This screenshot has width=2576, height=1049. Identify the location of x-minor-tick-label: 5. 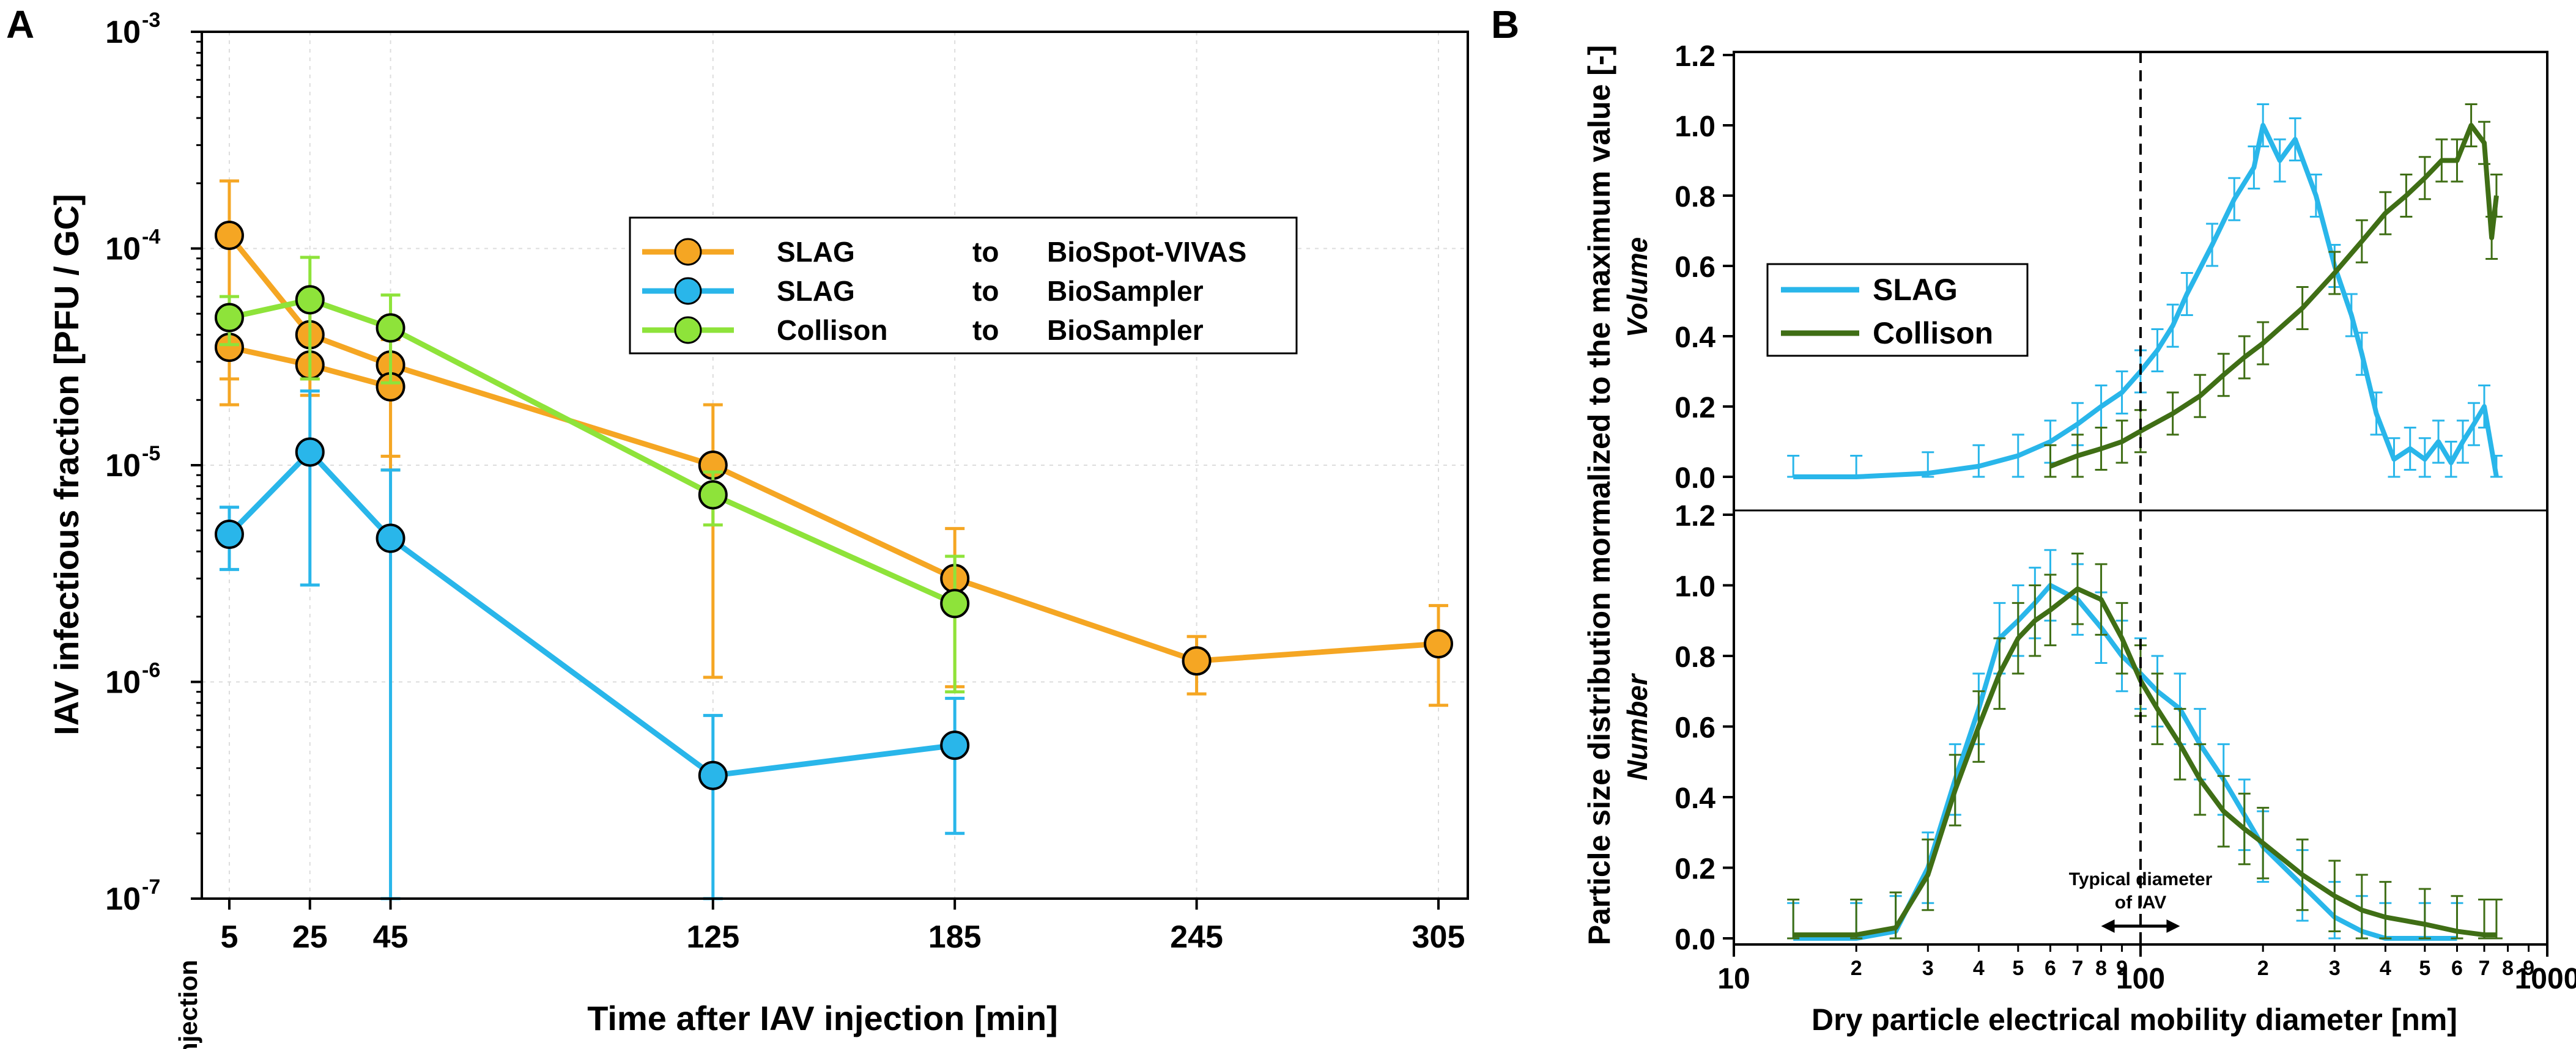
(2018, 968).